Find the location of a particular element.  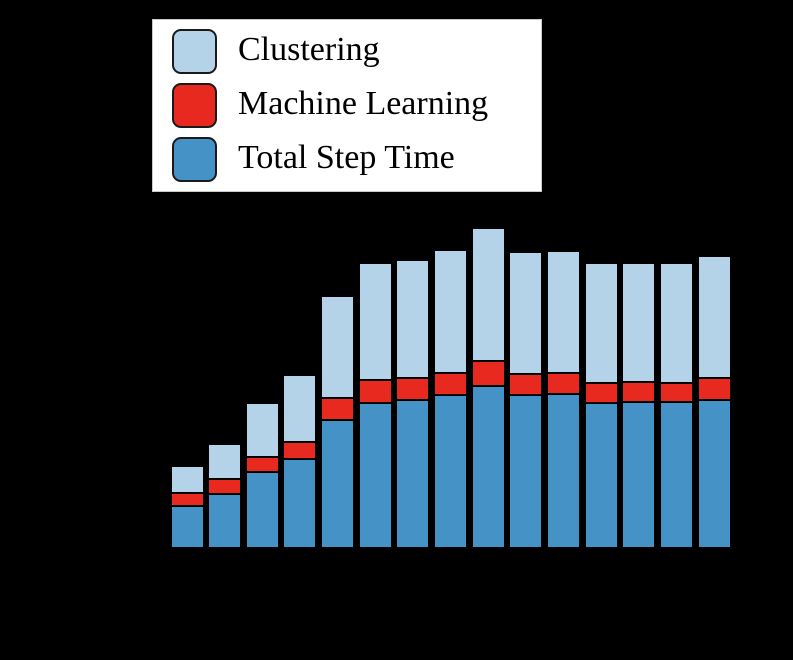

bar-6-segment-total-step-time is located at coordinates (375, 475).